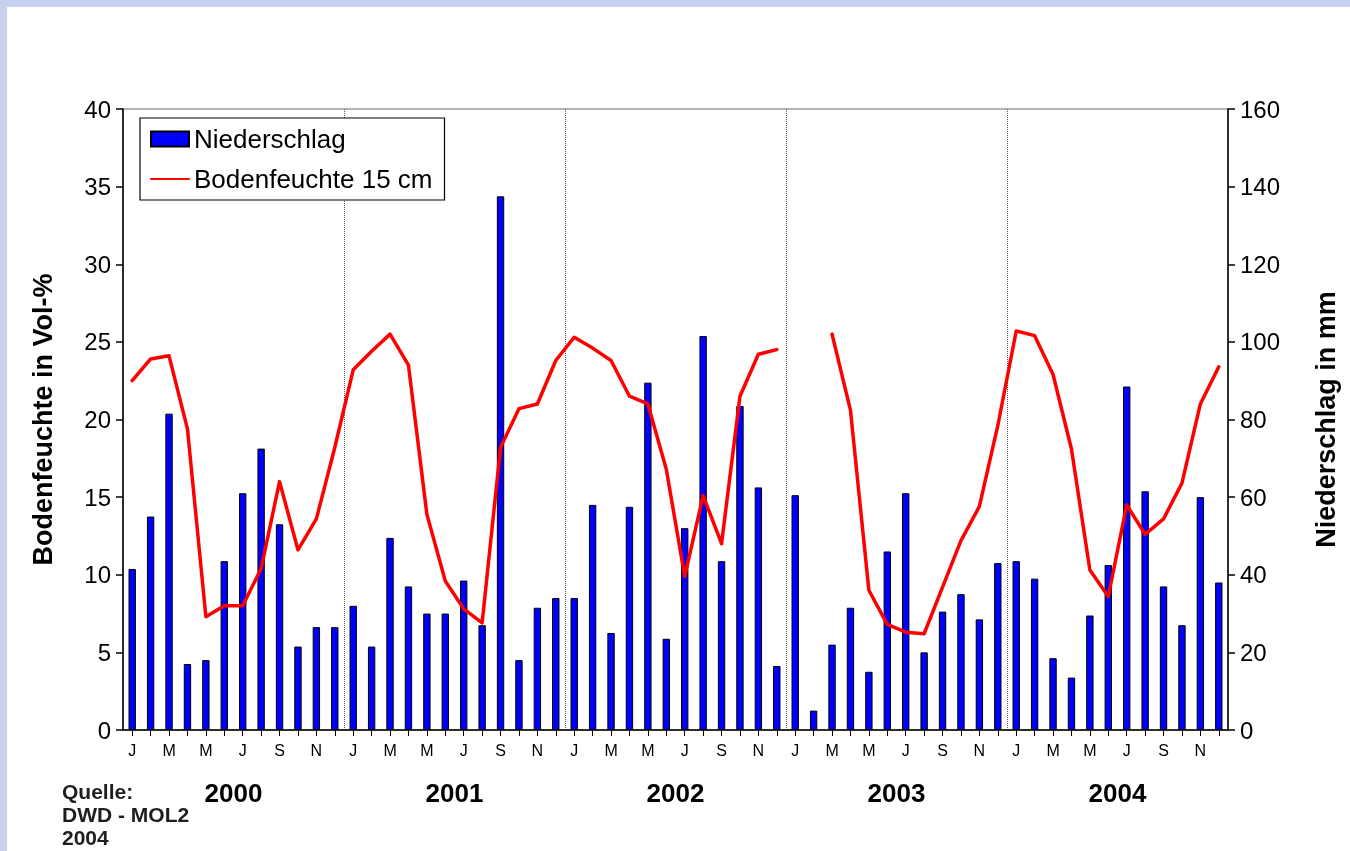  What do you see at coordinates (675, 793) in the screenshot?
I see `text: 2002` at bounding box center [675, 793].